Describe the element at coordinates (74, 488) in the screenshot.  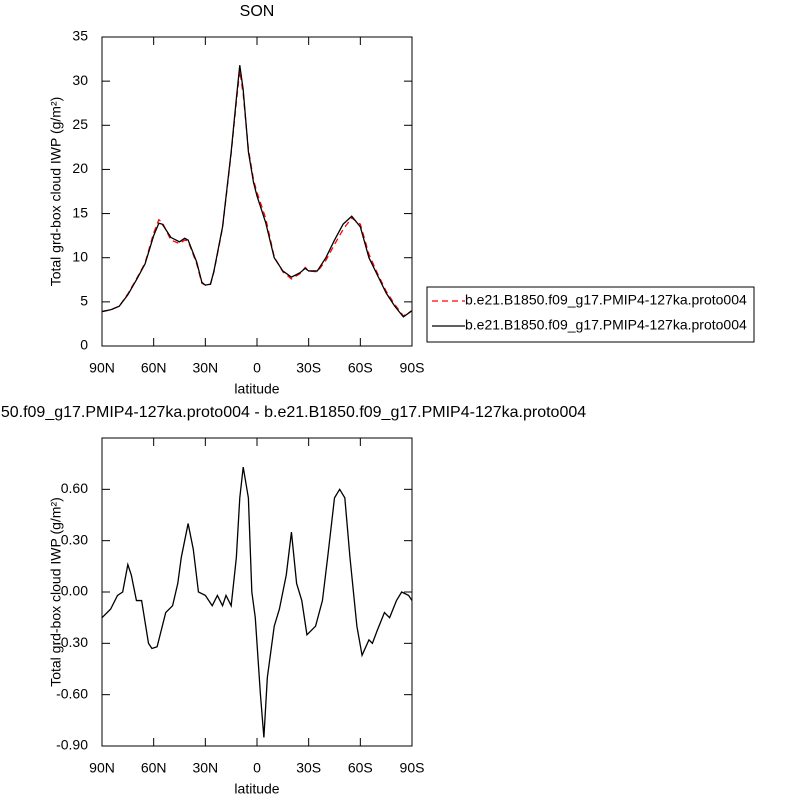
I see `y-tick-label: 0.60` at that location.